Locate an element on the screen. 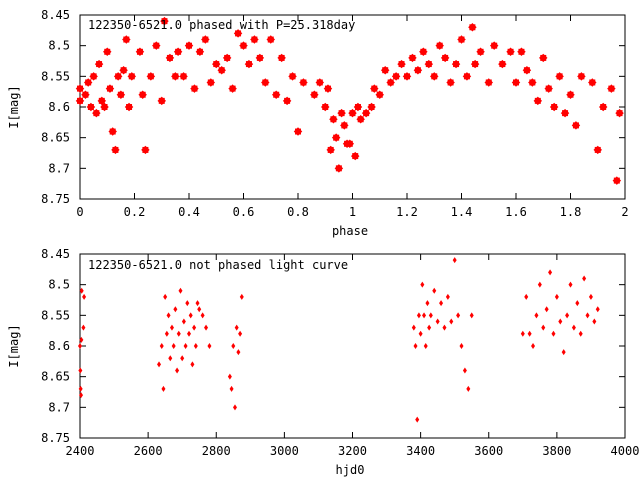  unphased-y-tick-label: 8.55 is located at coordinates (55, 315).